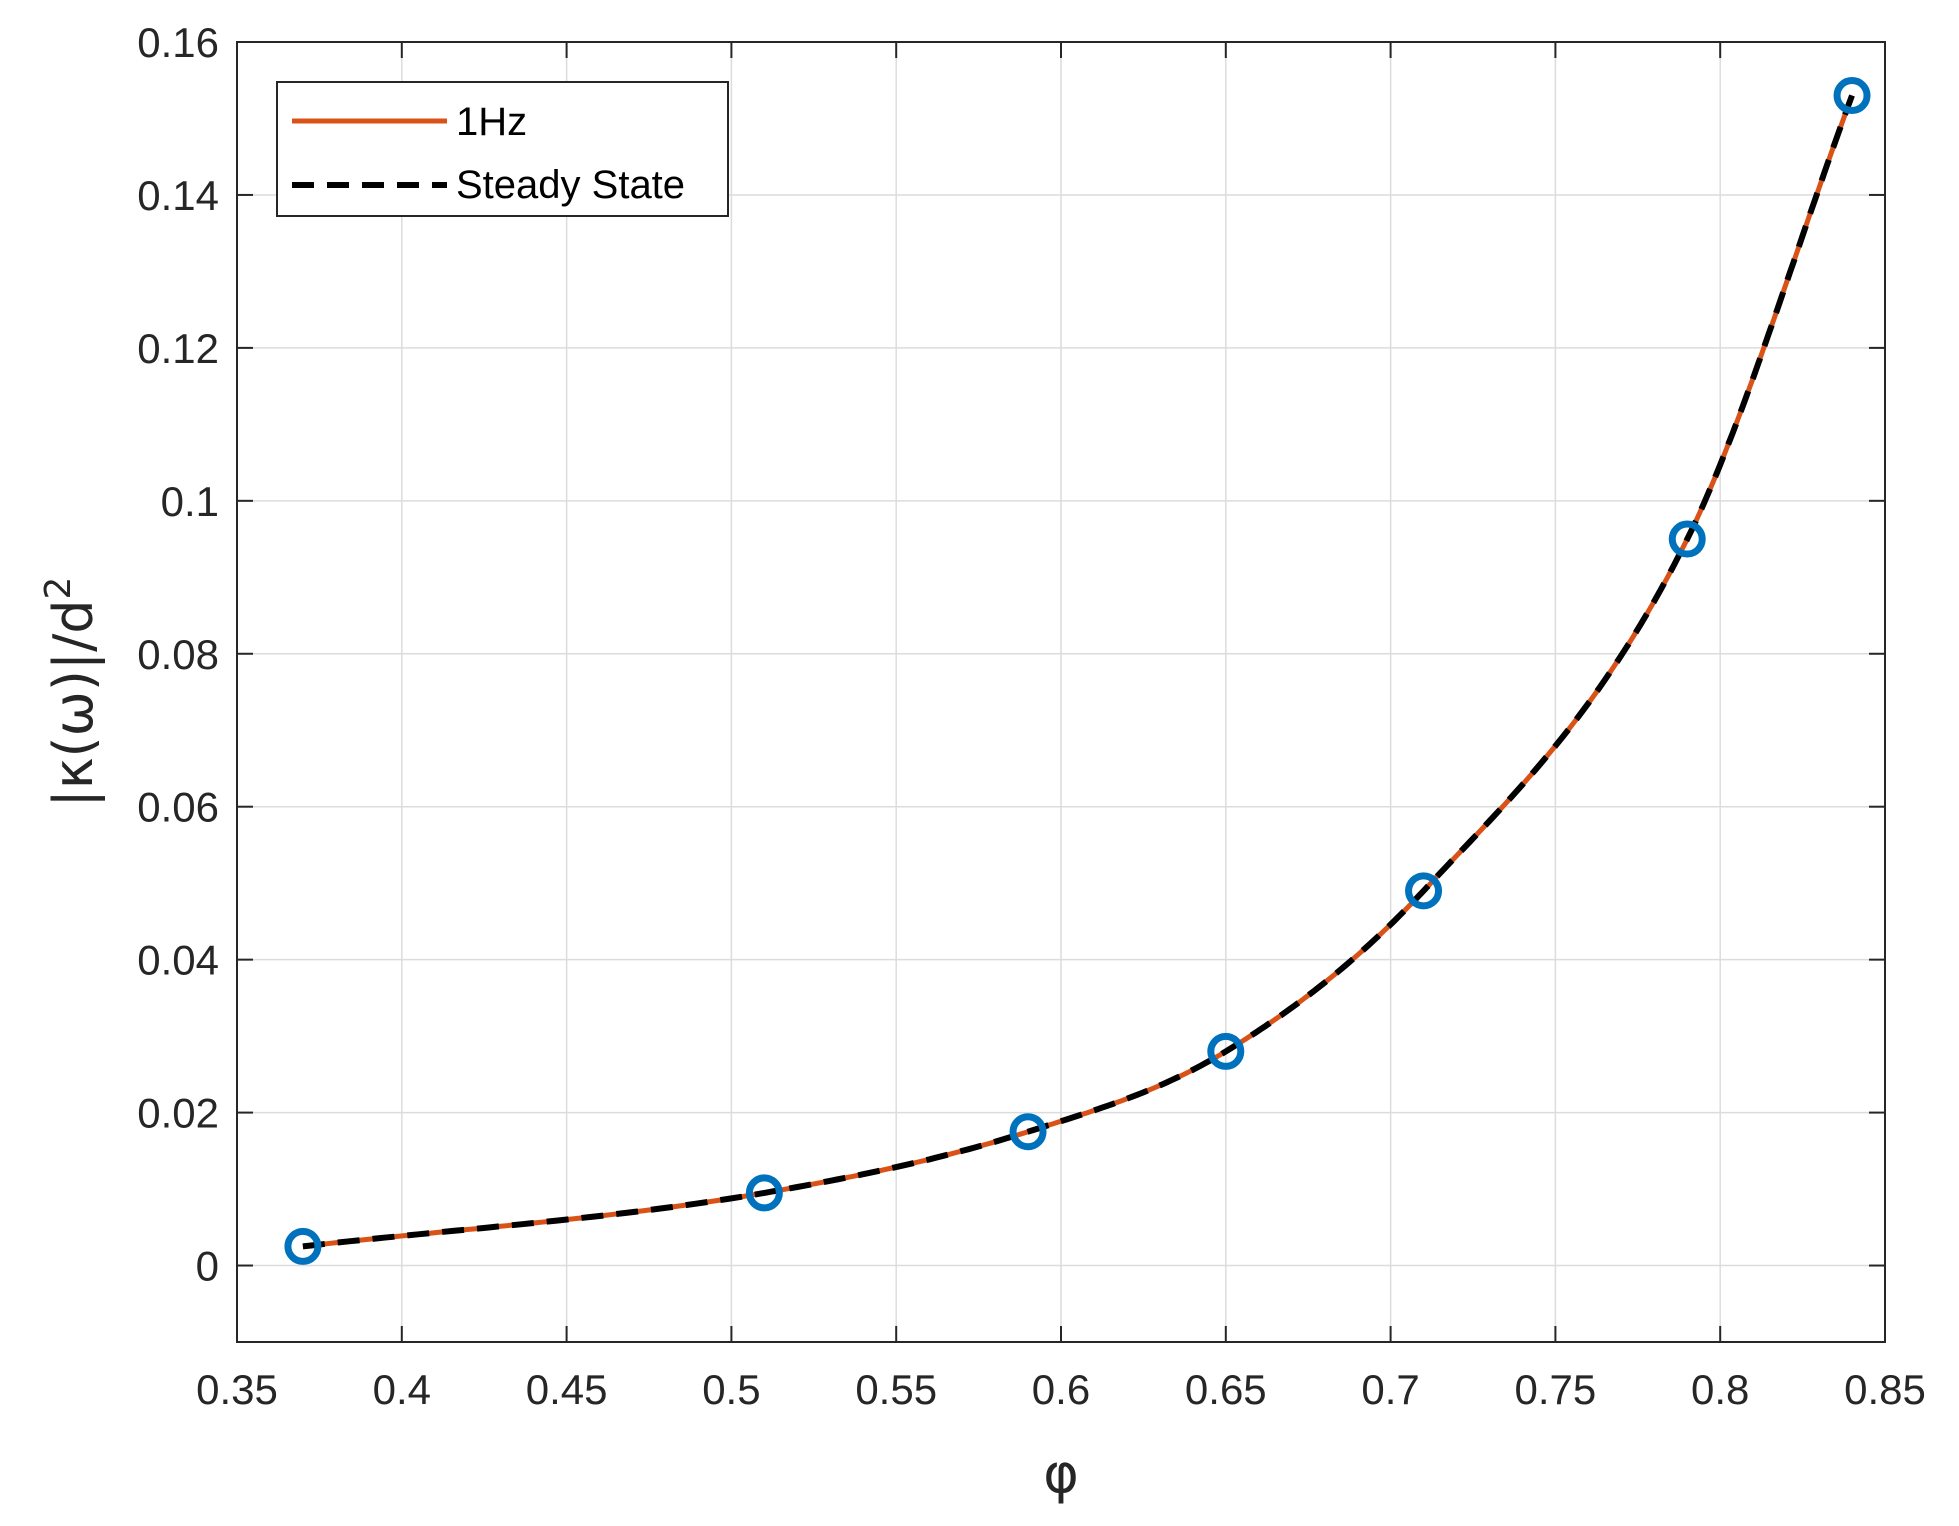 The width and height of the screenshot is (1959, 1526). Describe the element at coordinates (207, 1266) in the screenshot. I see `y-tick-label: 0` at that location.